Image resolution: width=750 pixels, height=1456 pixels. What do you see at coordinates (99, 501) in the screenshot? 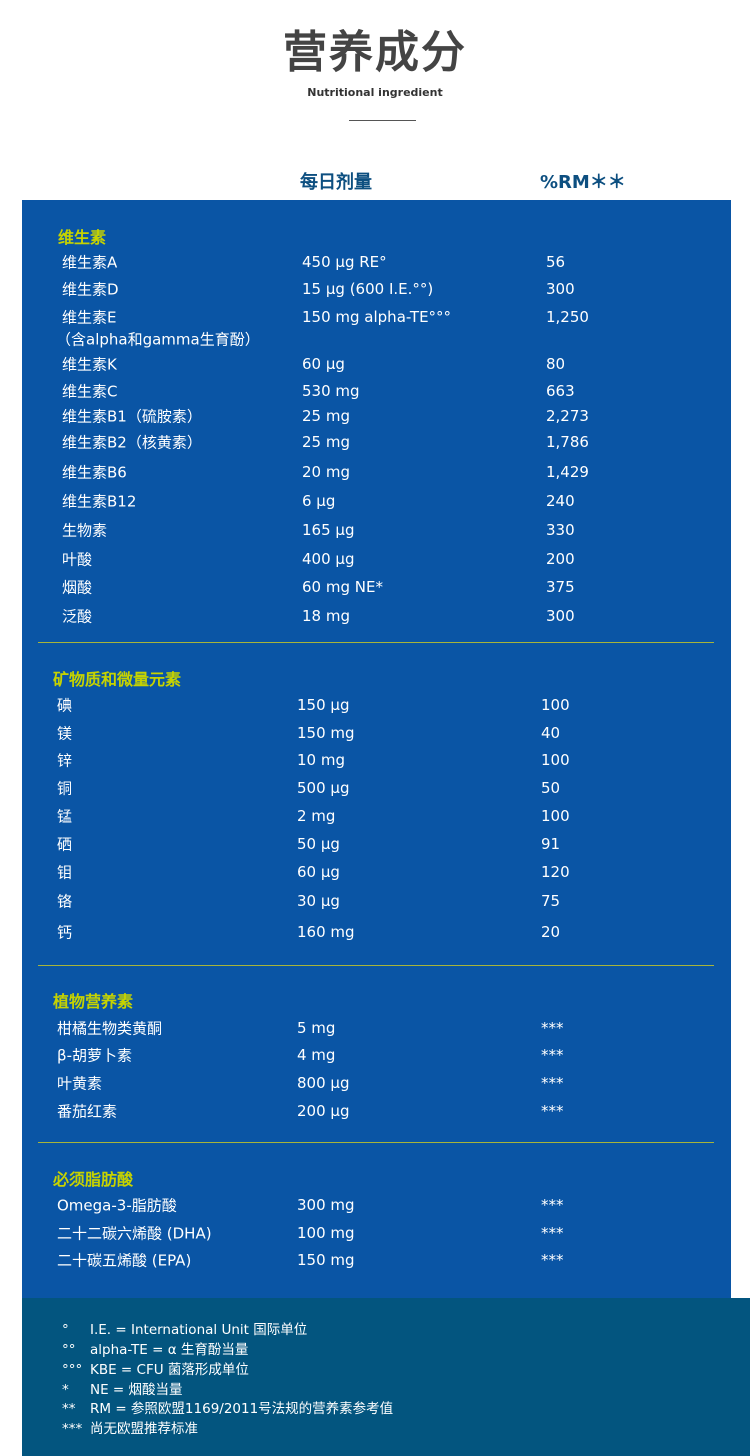
I see `nutrient-name: 维生素B12` at bounding box center [99, 501].